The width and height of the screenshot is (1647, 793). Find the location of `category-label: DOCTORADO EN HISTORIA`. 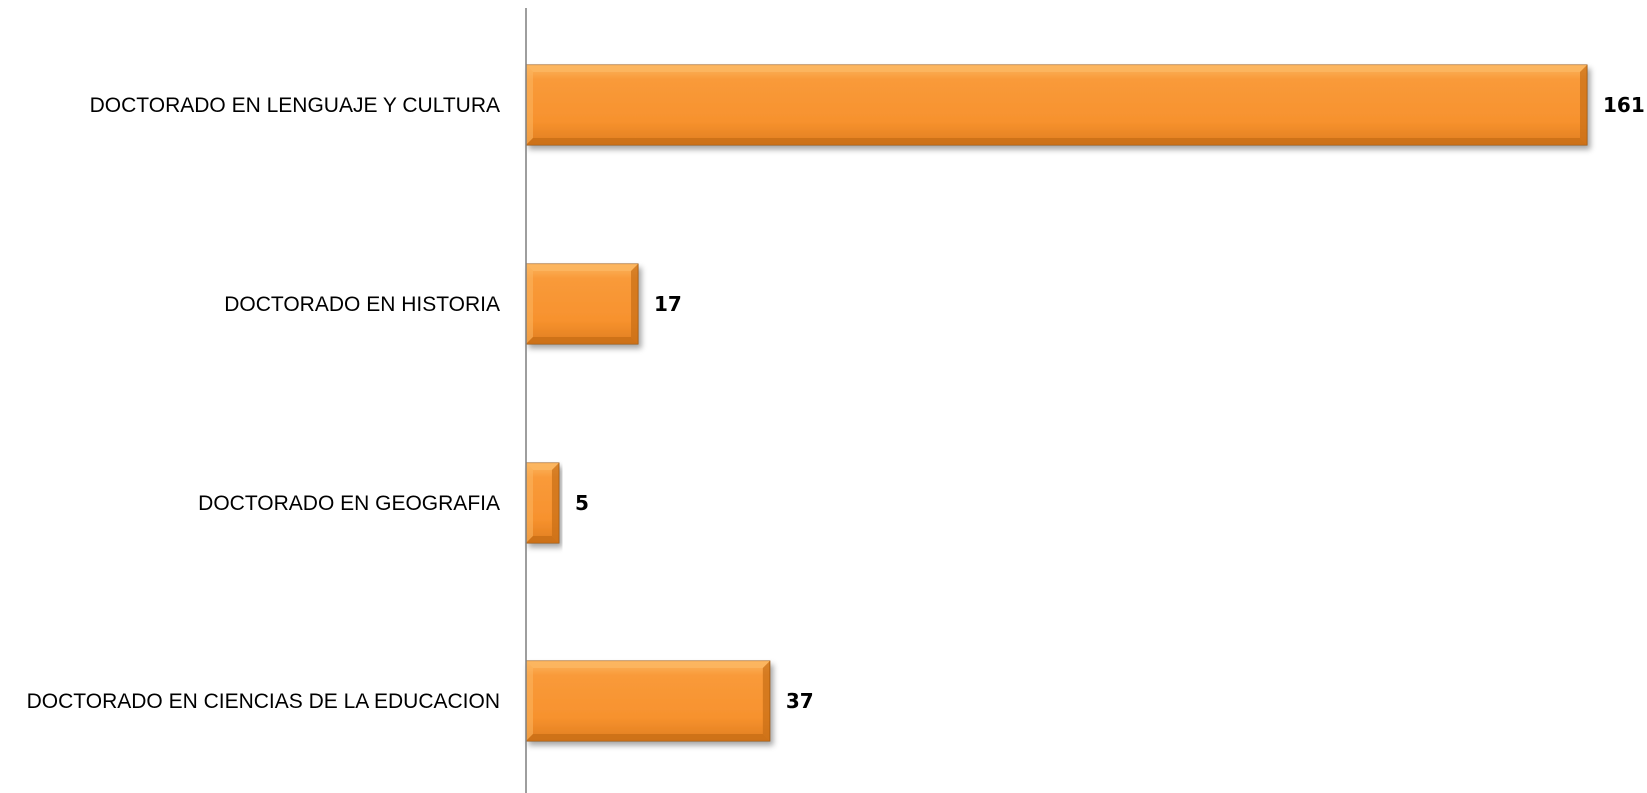

category-label: DOCTORADO EN HISTORIA is located at coordinates (362, 304).